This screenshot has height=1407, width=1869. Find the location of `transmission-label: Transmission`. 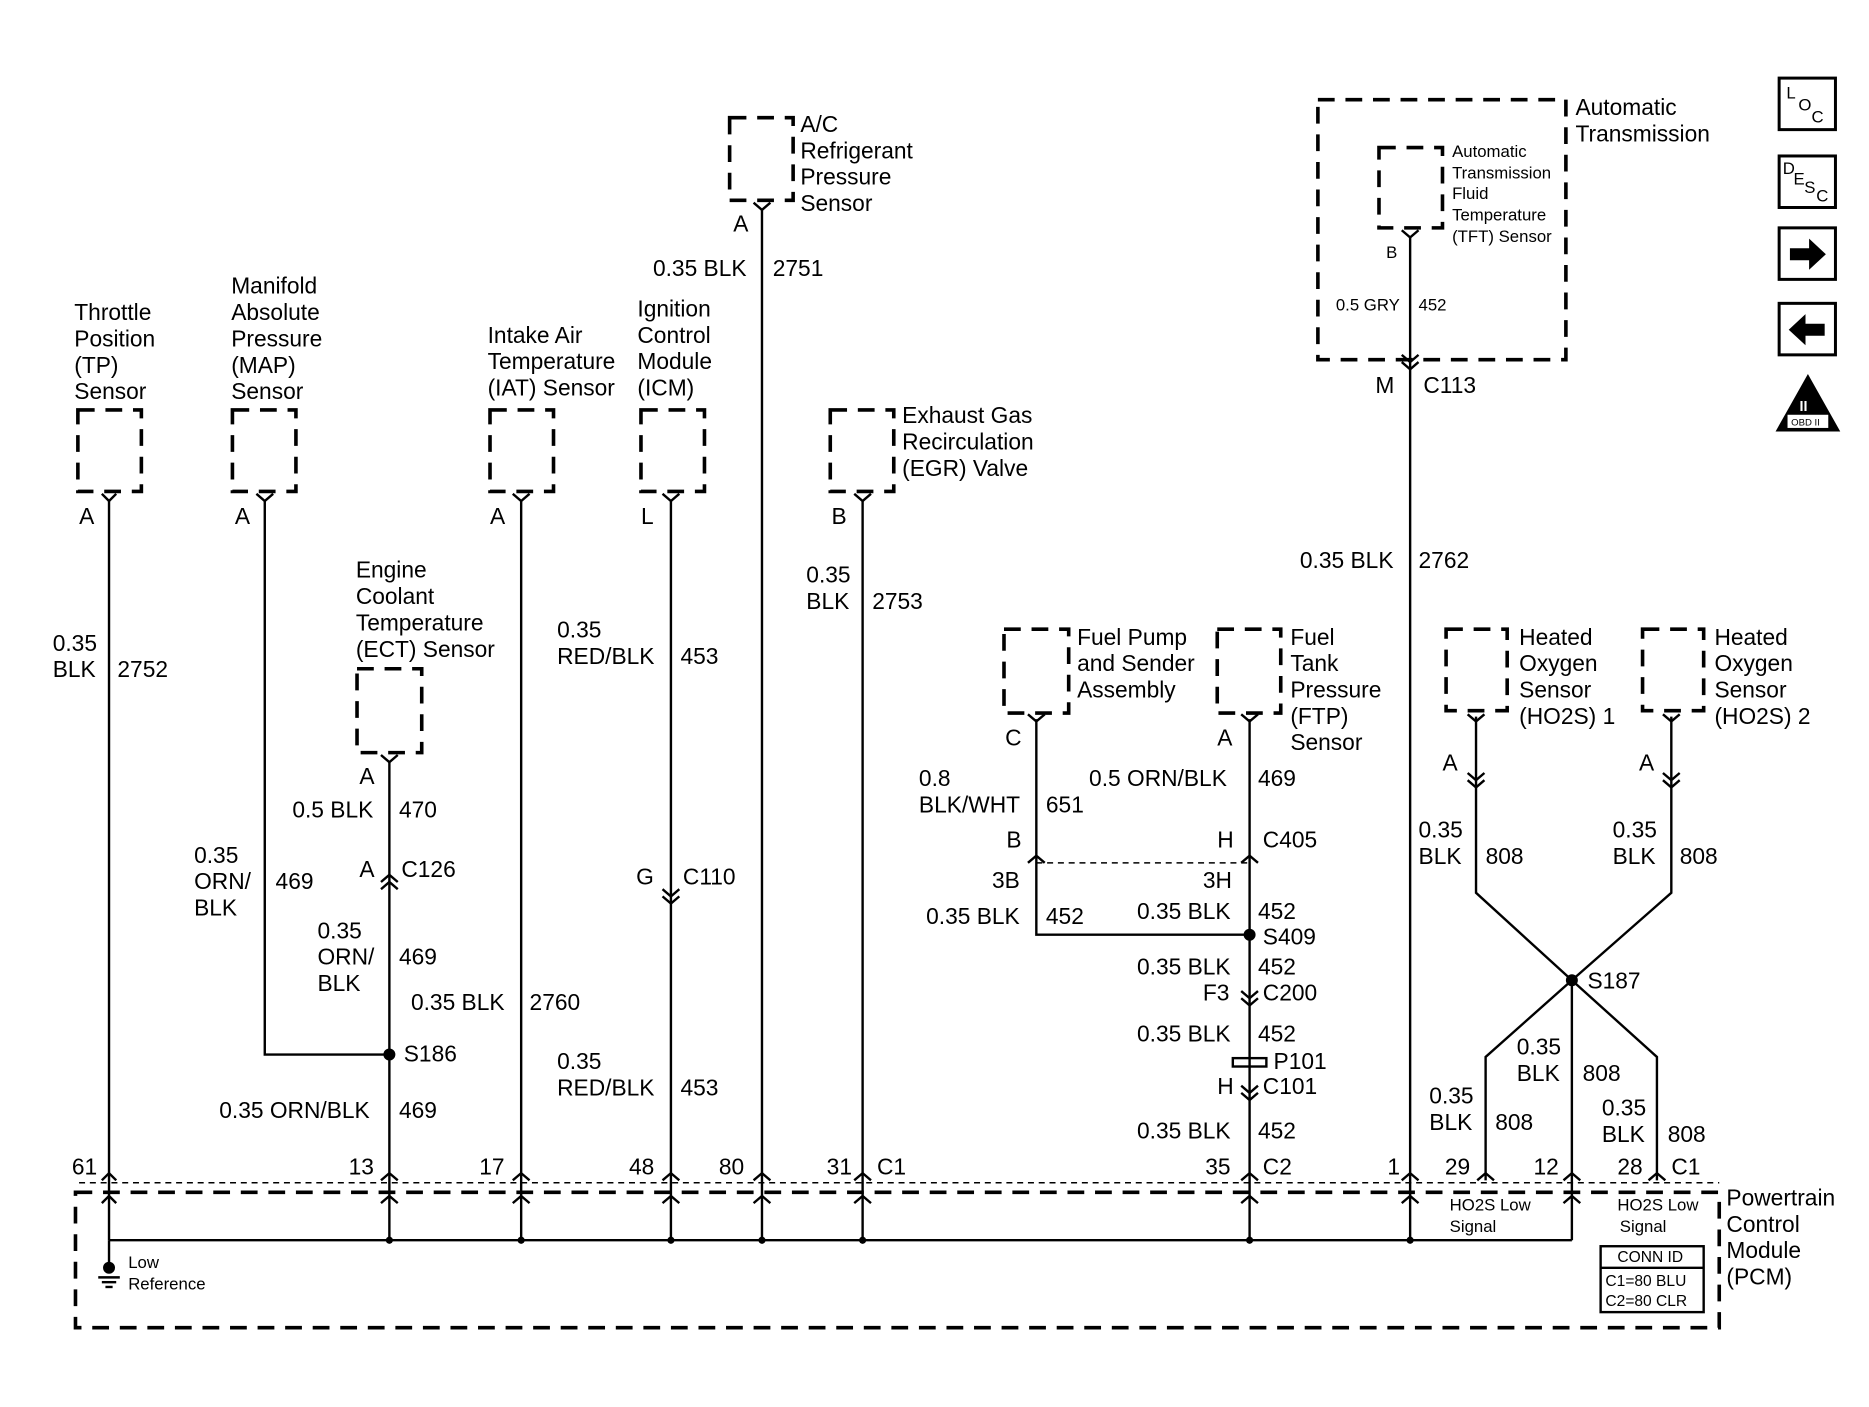

transmission-label: Transmission is located at coordinates (1642, 134).